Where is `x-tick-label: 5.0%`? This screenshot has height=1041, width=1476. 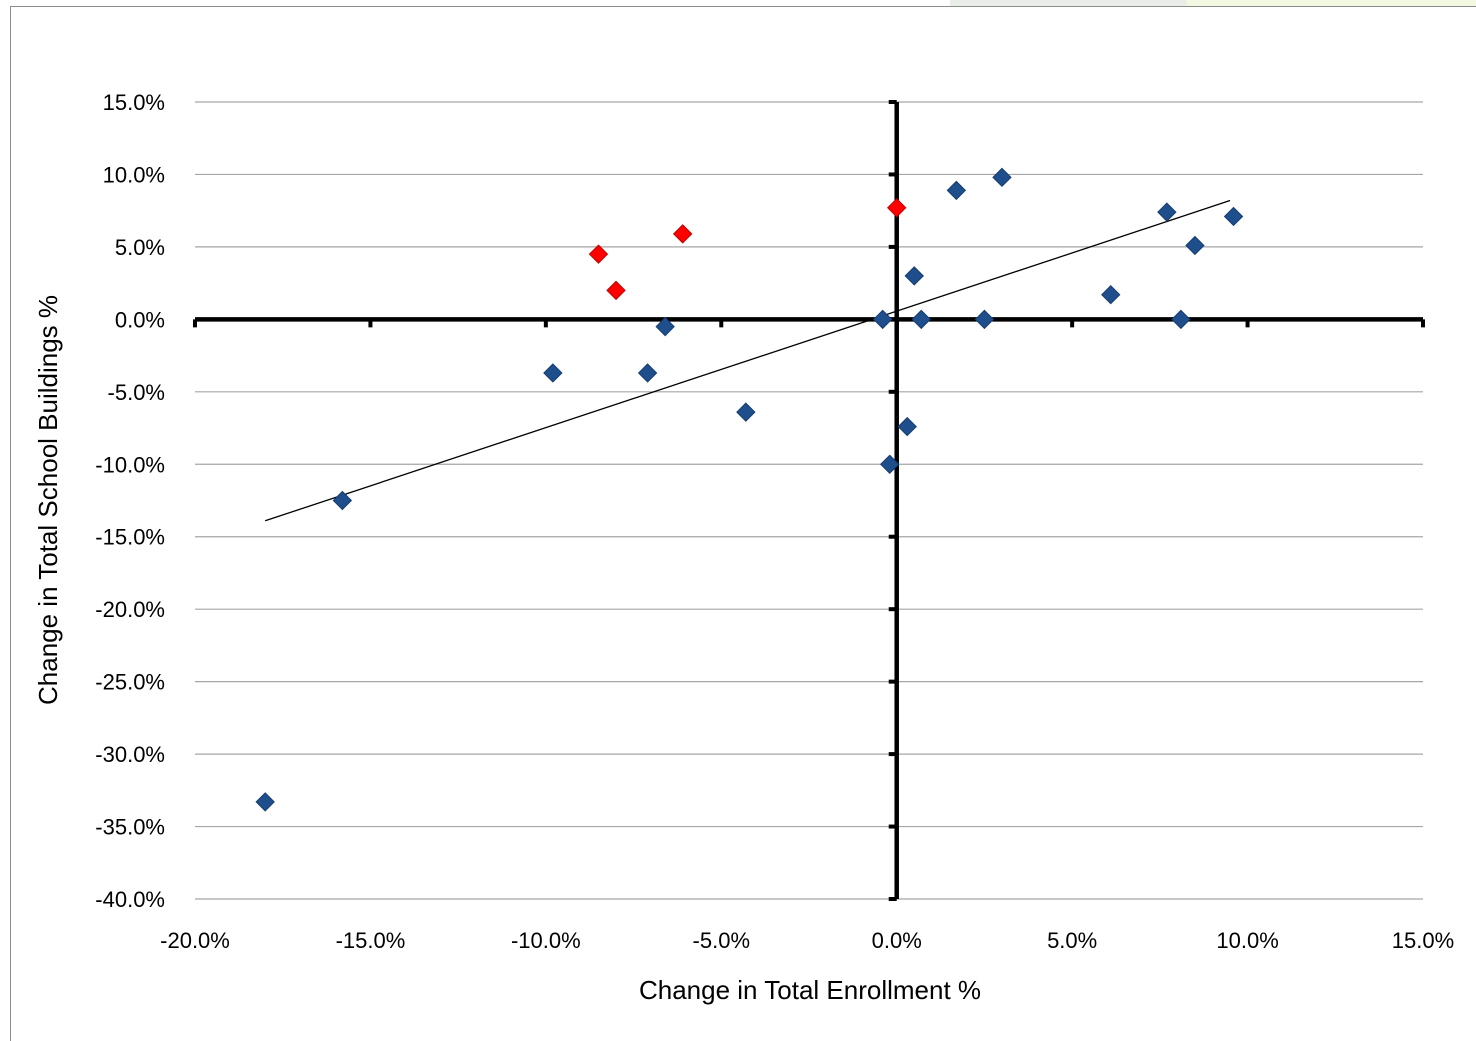
x-tick-label: 5.0% is located at coordinates (1072, 940).